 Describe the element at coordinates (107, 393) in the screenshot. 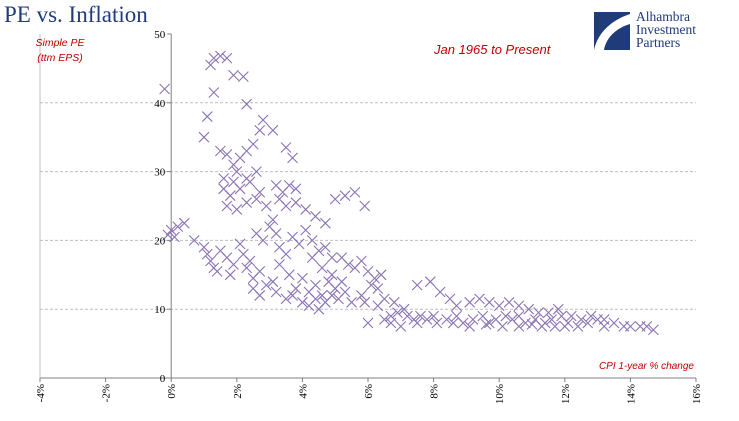

I see `x-tick-label: -2%` at that location.